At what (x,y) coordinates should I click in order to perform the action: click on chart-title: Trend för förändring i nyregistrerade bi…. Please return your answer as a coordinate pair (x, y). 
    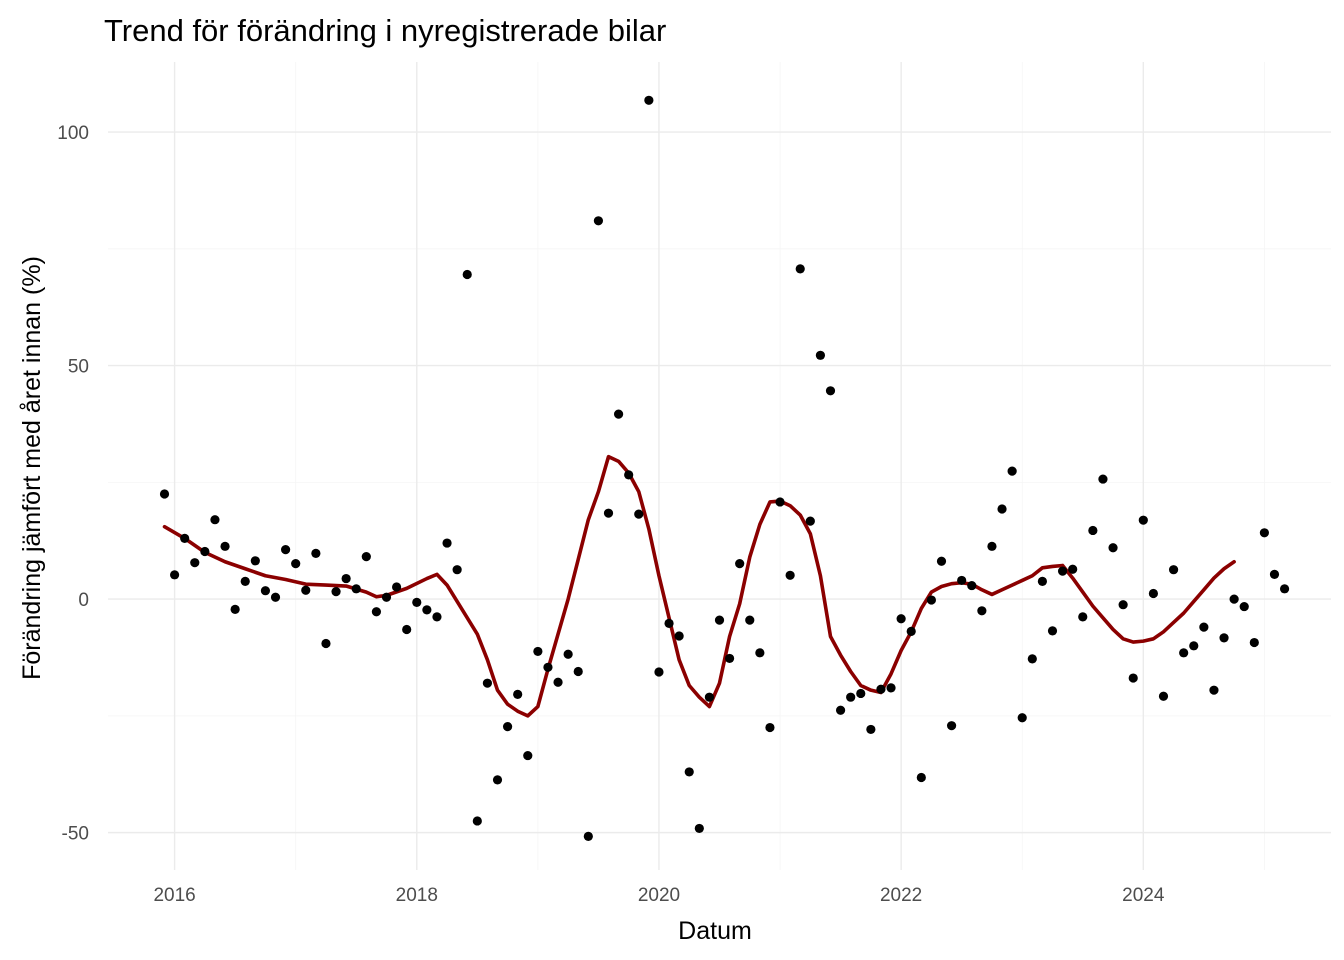
    Looking at the image, I should click on (385, 30).